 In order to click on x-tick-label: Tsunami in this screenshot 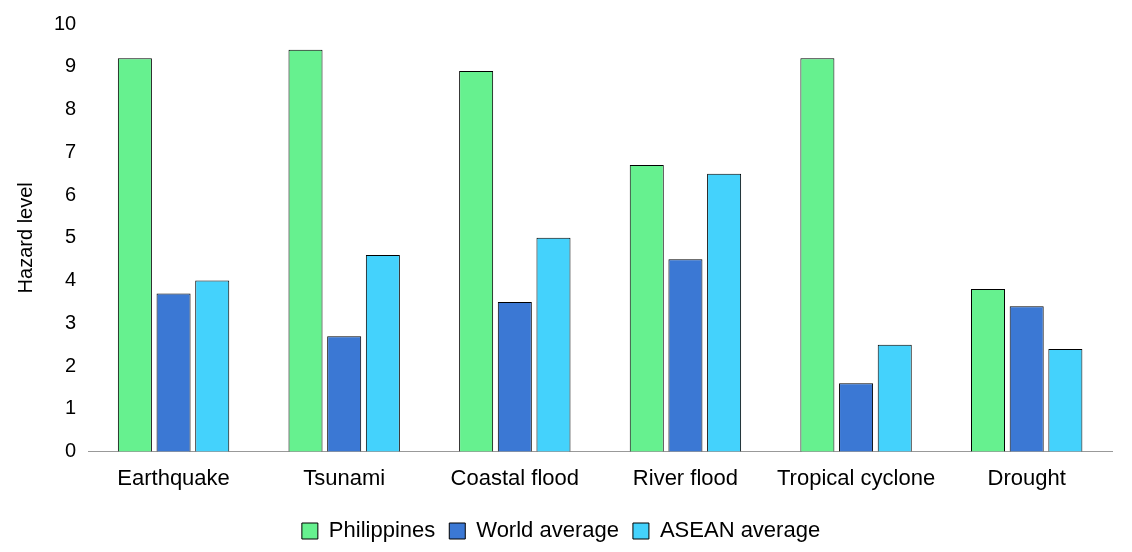, I will do `click(344, 477)`.